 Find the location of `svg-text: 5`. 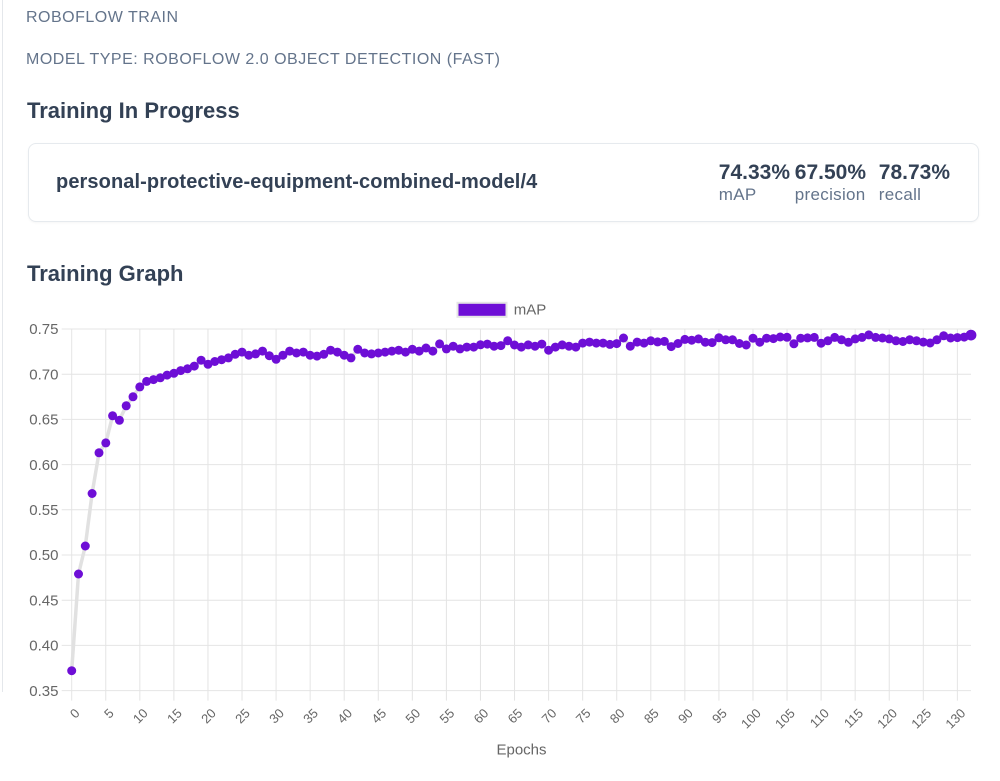

svg-text: 5 is located at coordinates (109, 714).